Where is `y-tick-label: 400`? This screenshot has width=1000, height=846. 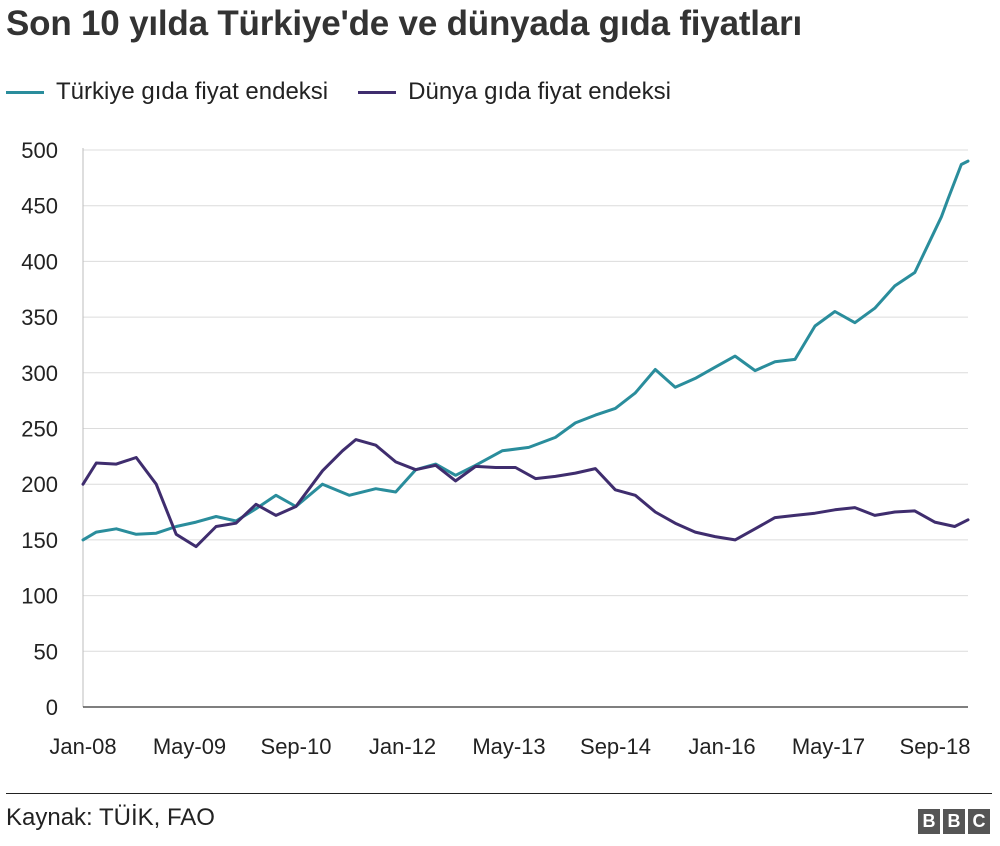 y-tick-label: 400 is located at coordinates (39, 261).